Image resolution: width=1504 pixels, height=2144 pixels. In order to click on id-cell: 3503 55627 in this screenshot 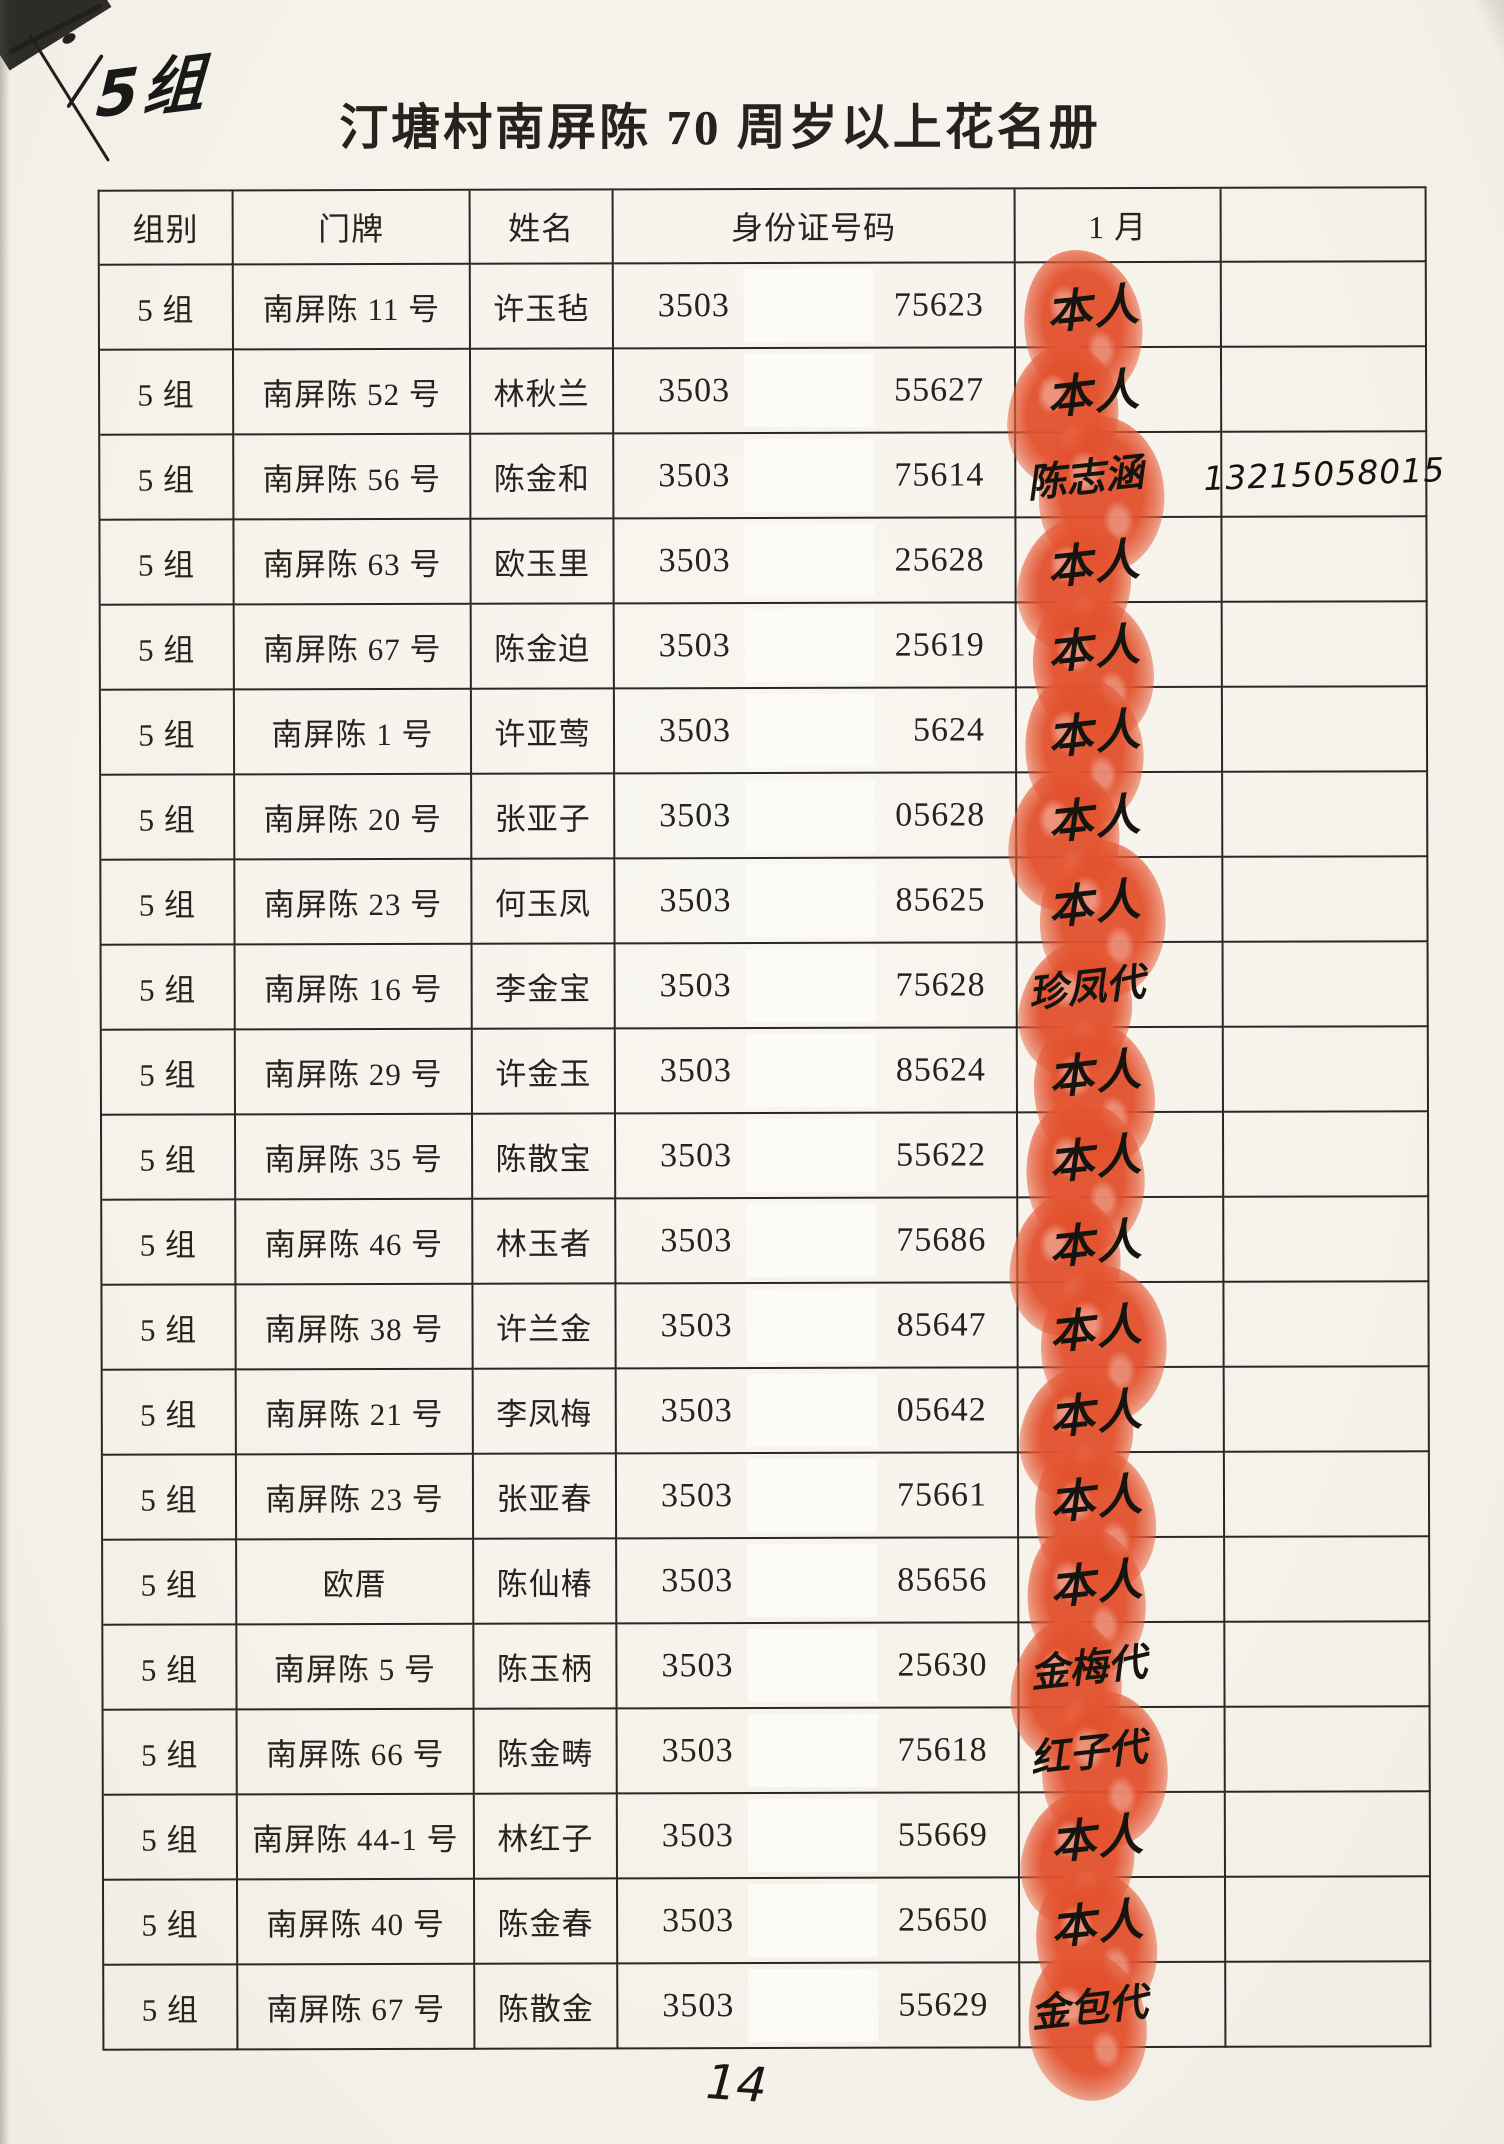, I will do `click(815, 391)`.